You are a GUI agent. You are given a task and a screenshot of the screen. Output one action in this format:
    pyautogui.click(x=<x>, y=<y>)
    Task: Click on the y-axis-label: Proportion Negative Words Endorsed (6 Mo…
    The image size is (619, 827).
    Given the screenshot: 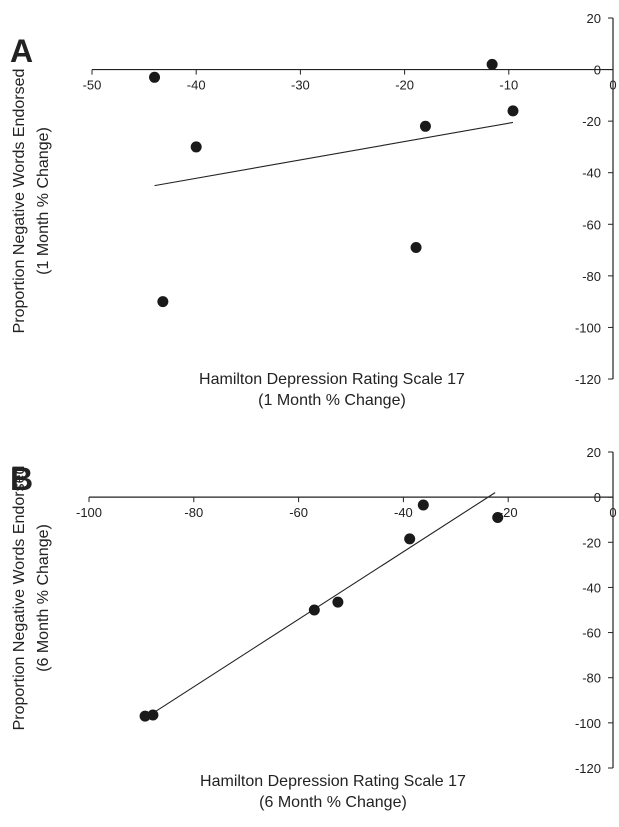 What is the action you would take?
    pyautogui.click(x=31, y=598)
    